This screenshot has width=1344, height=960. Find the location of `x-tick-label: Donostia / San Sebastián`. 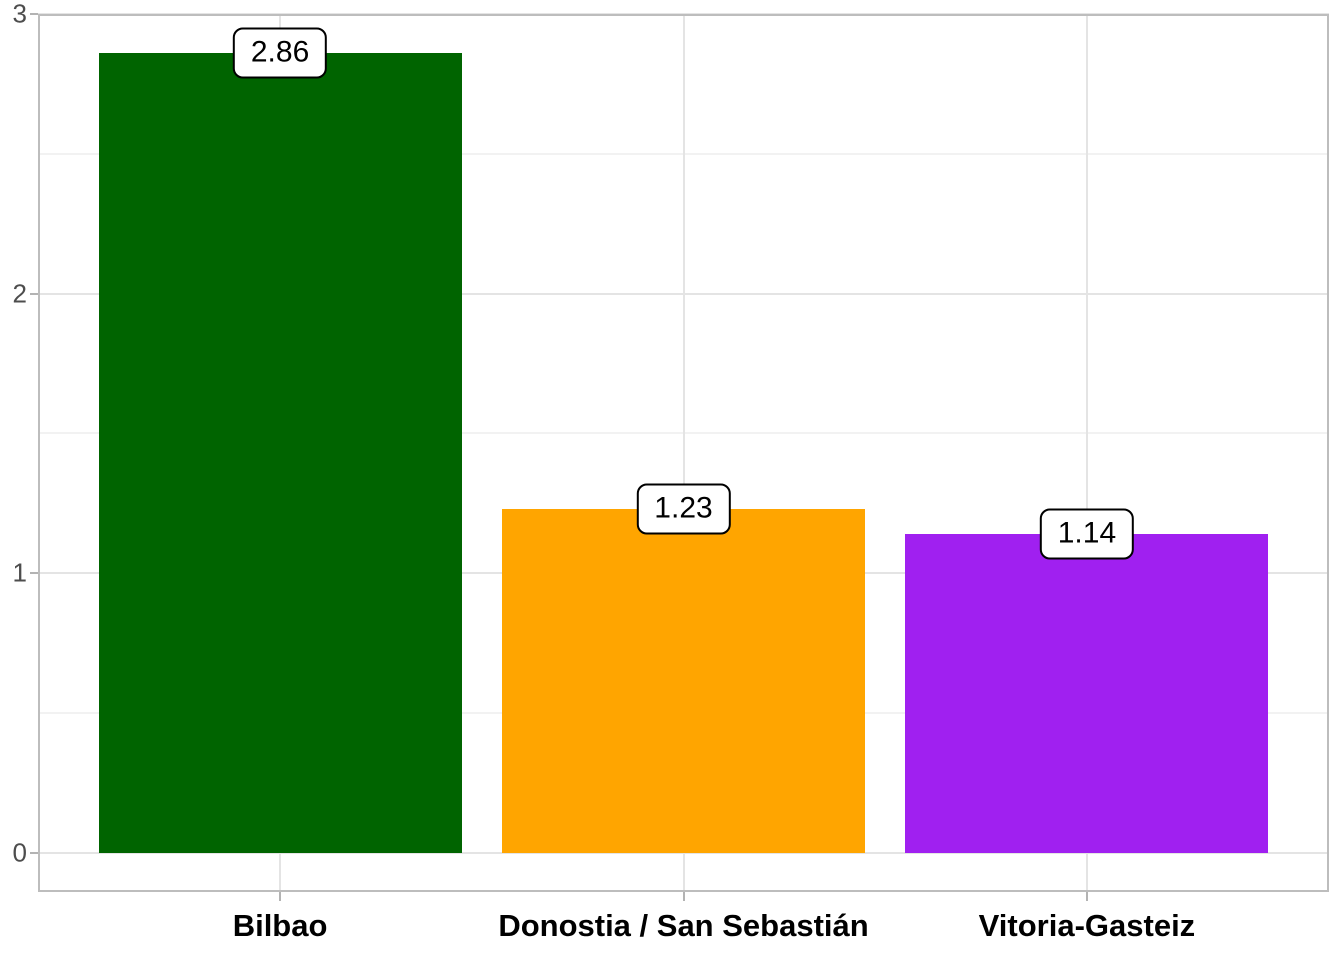

x-tick-label: Donostia / San Sebastián is located at coordinates (683, 925).